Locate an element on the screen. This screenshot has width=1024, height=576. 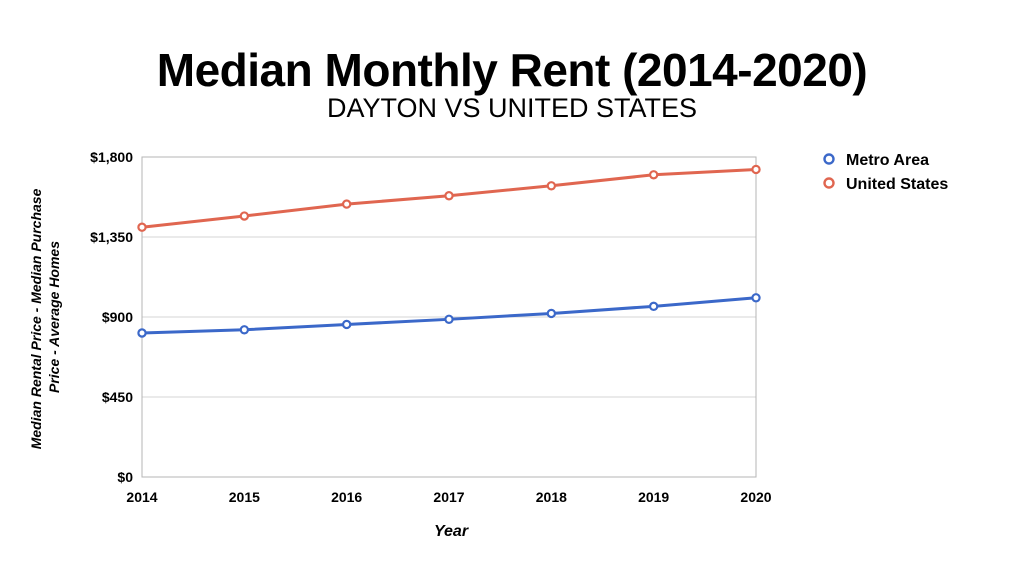
legend: Metro Area United States is located at coordinates (885, 172).